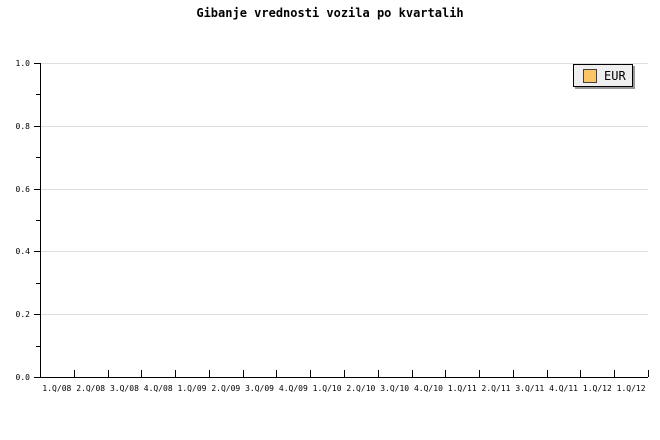  Describe the element at coordinates (615, 75) in the screenshot. I see `legend-label: EUR` at that location.